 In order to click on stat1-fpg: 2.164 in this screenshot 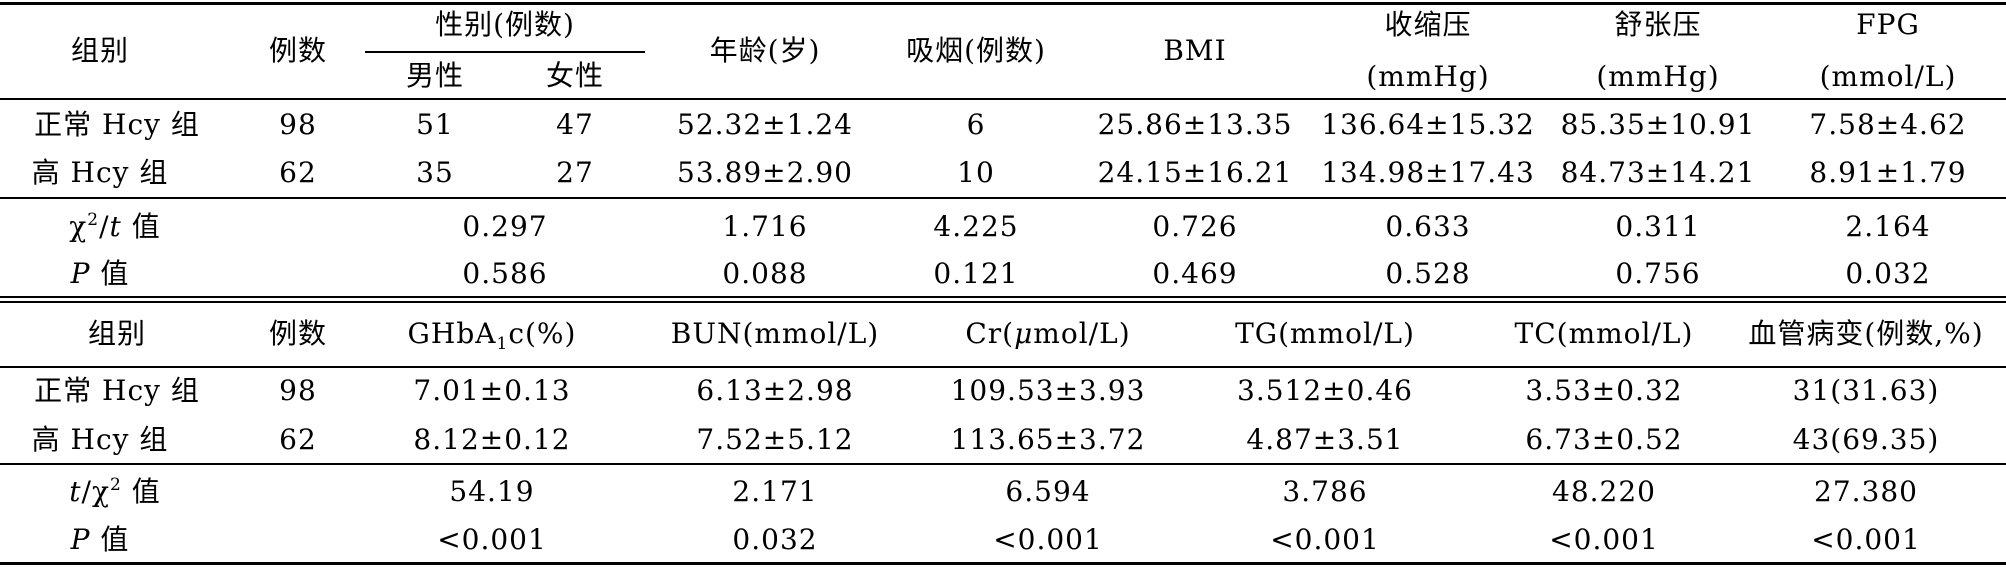, I will do `click(1888, 226)`.